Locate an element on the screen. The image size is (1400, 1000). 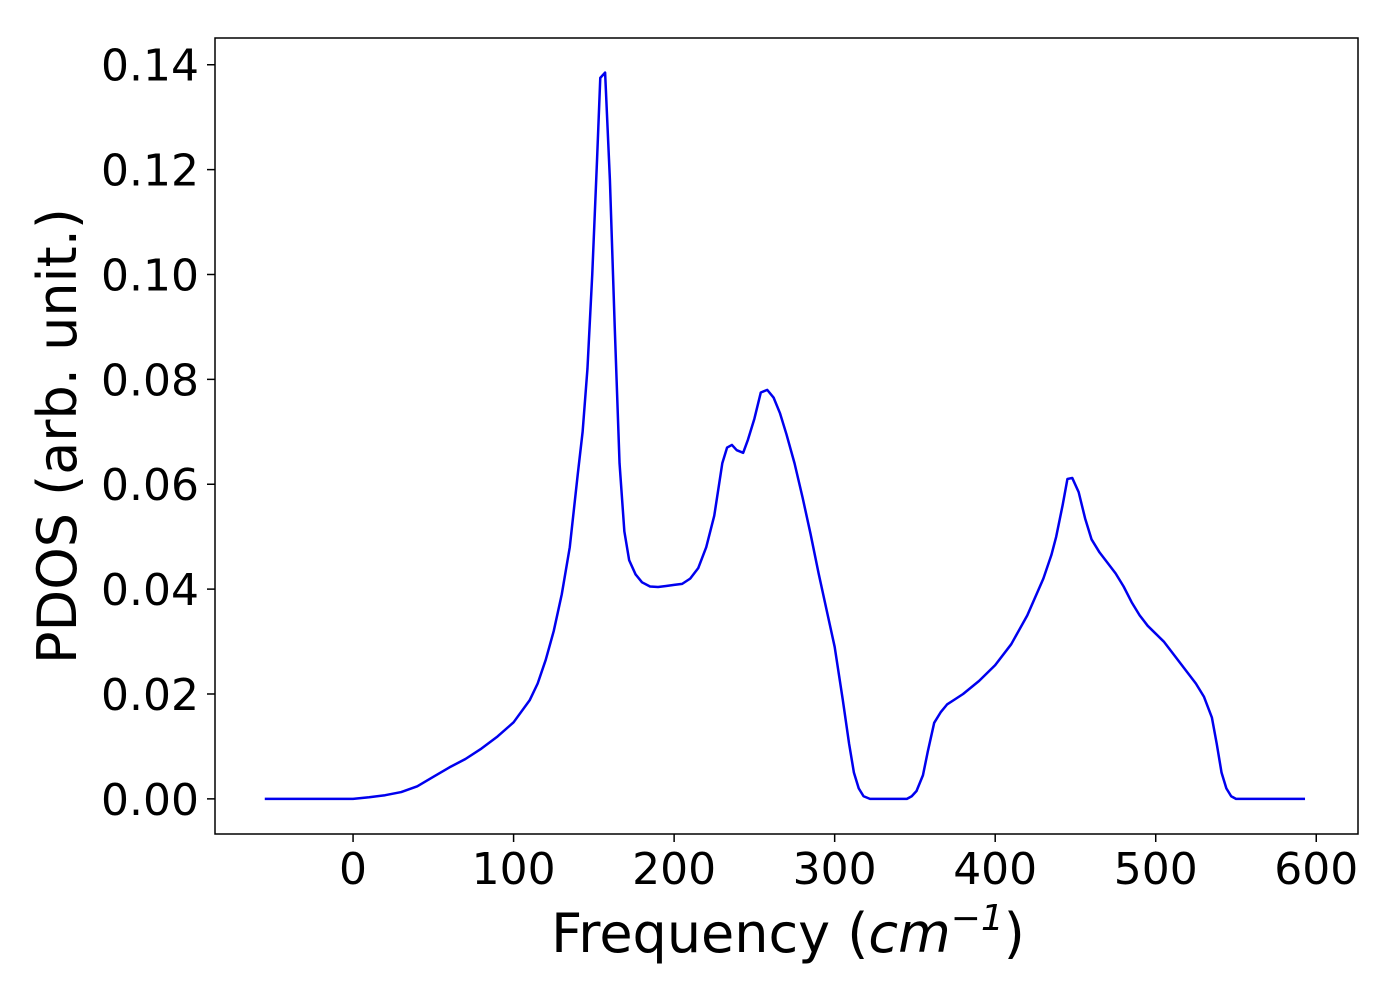
x-tick-label: 400 is located at coordinates (995, 869).